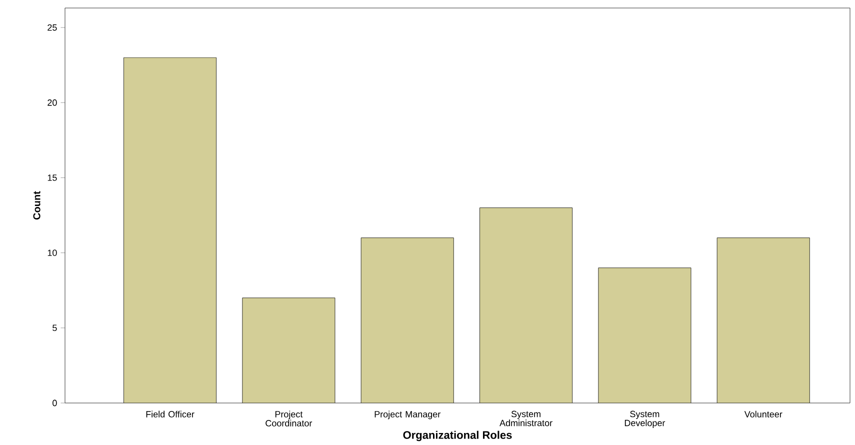 This screenshot has height=445, width=855. Describe the element at coordinates (407, 415) in the screenshot. I see `x-tick-label: Project Manager` at that location.